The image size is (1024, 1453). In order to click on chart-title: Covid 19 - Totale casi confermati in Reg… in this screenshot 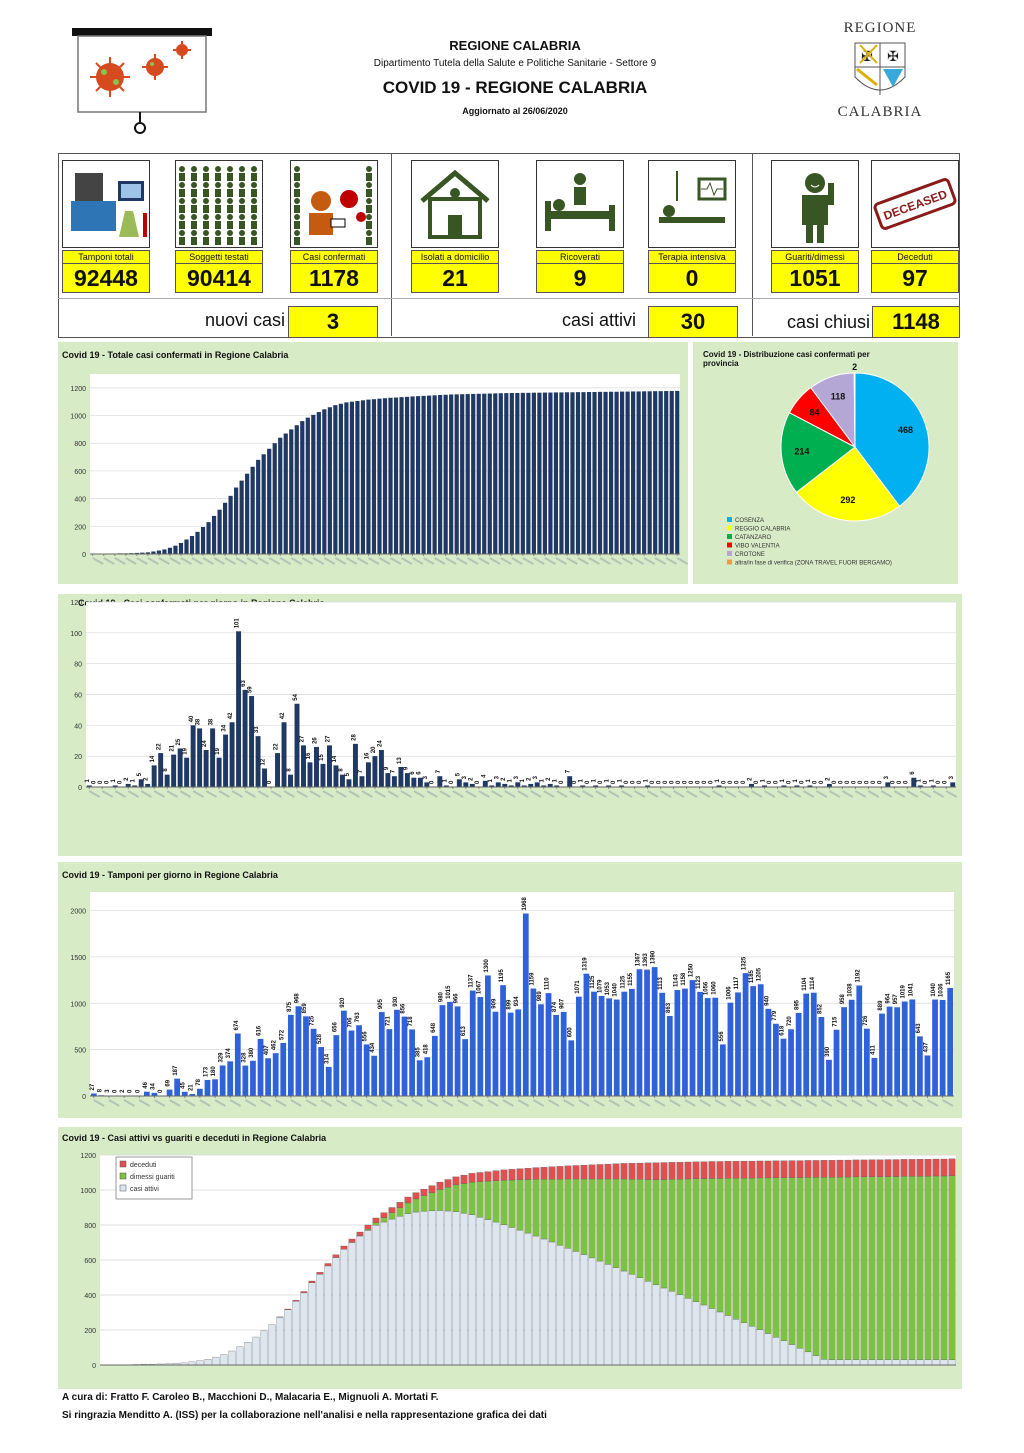, I will do `click(175, 355)`.